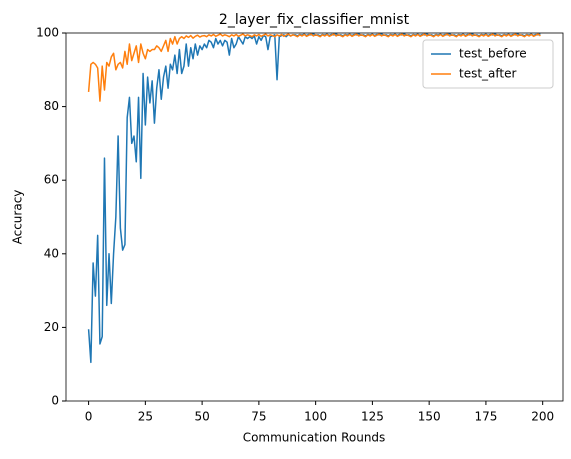  Describe the element at coordinates (314, 67) in the screenshot. I see `series-line` at that location.